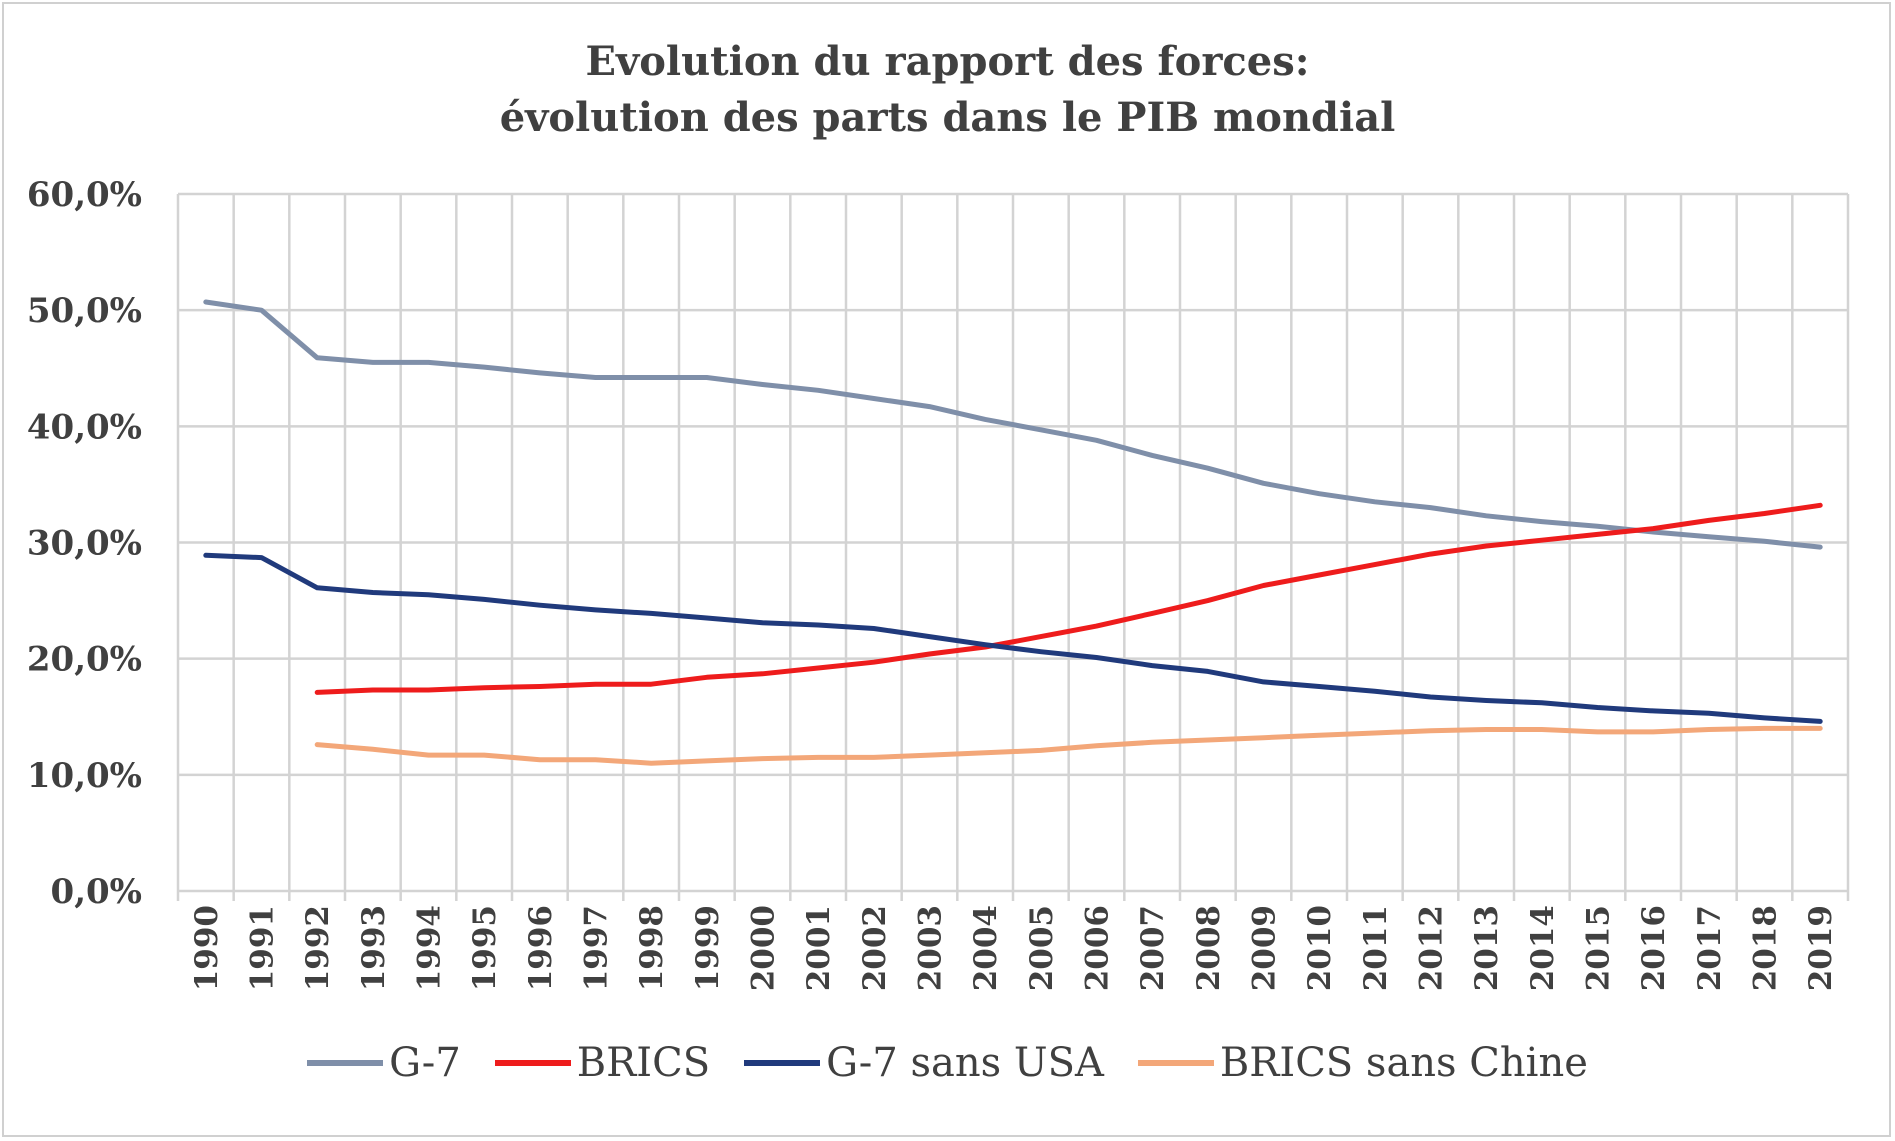  Describe the element at coordinates (1209, 948) in the screenshot. I see `x-tick-label: 2008` at that location.